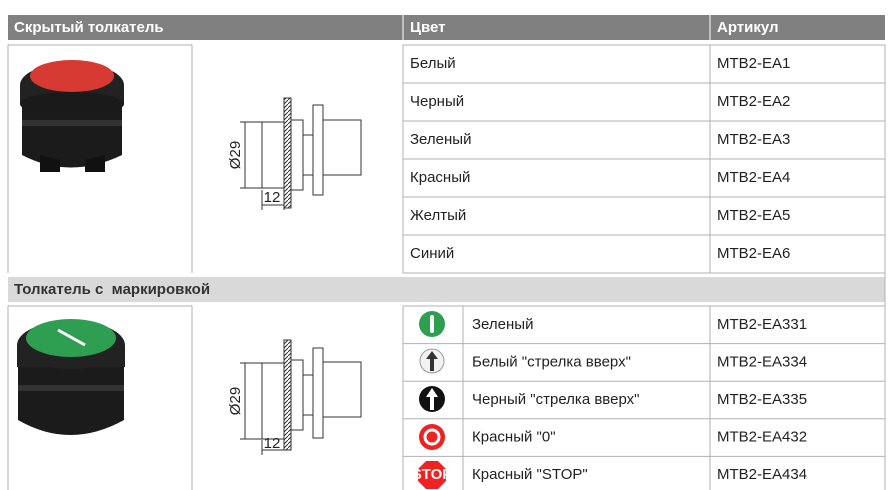 This screenshot has height=490, width=893. Describe the element at coordinates (753, 139) in the screenshot. I see `article: MTB2-EA3` at that location.